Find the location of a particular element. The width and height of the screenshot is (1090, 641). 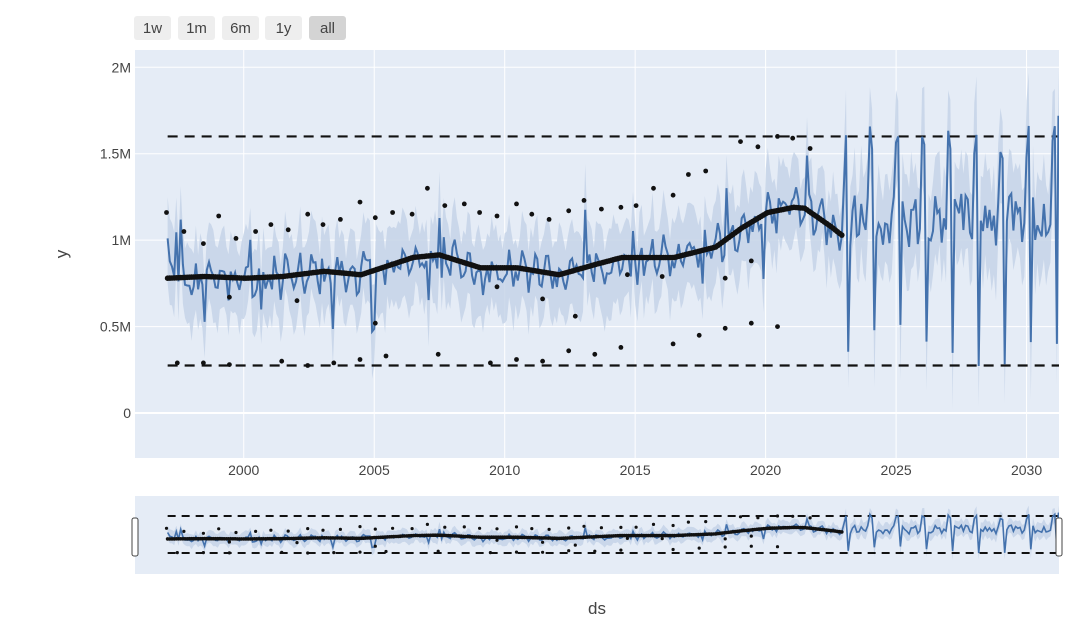

y-tick-label: 1M is located at coordinates (121, 240).